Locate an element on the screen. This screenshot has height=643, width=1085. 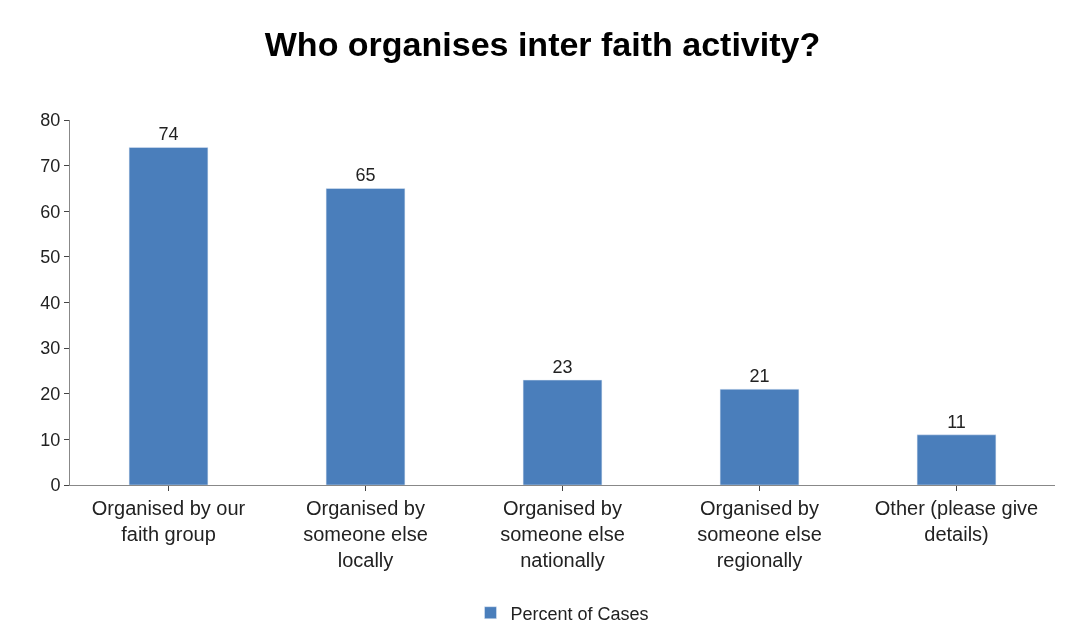
data-label: 21 is located at coordinates (759, 376).